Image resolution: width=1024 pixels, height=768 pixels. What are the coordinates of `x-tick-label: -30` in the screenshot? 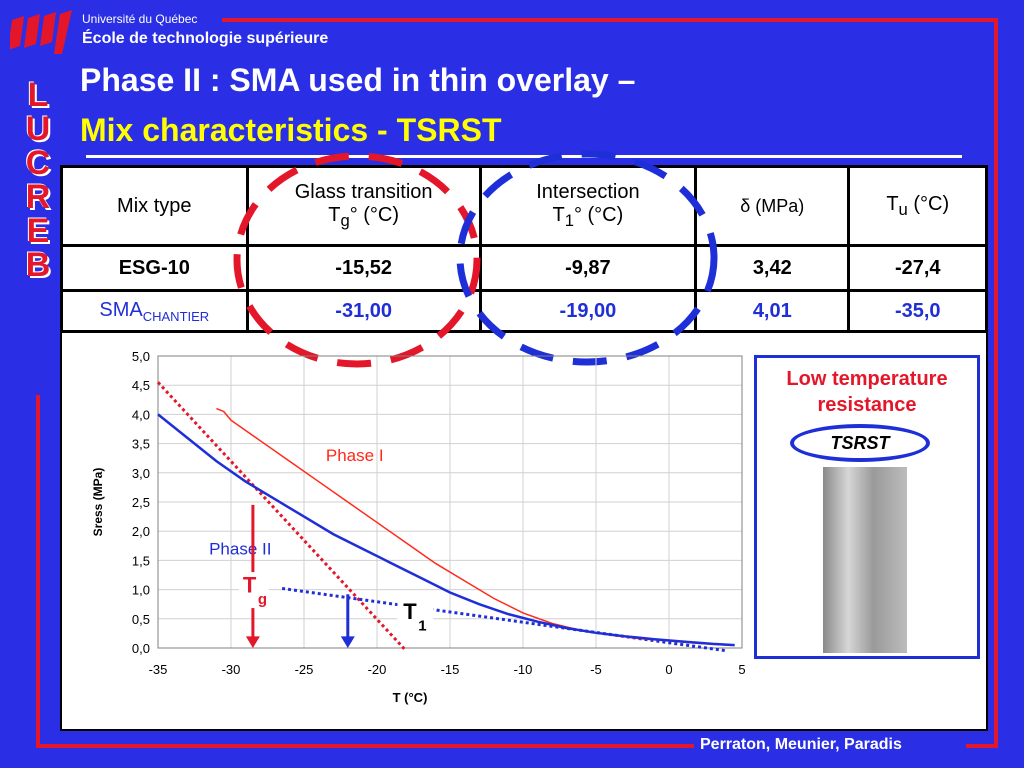 It's located at (231, 669).